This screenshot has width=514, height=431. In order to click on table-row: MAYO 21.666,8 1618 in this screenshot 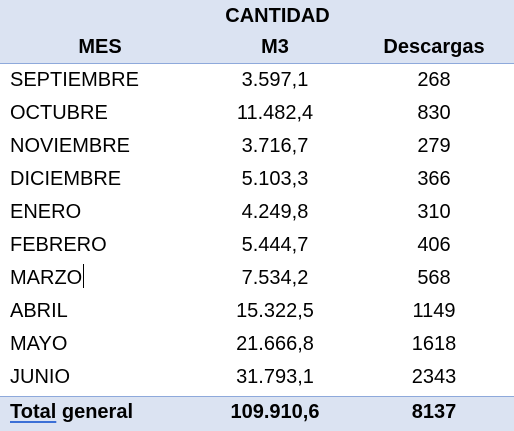, I will do `click(257, 344)`.